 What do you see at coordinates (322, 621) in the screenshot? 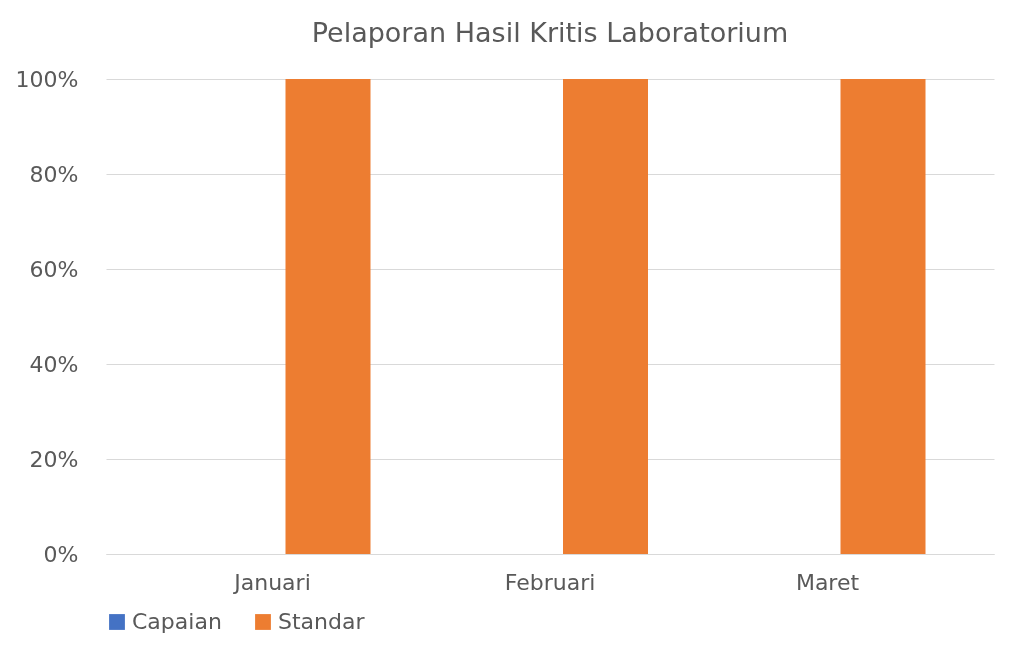
I see `legend-label: Standar` at bounding box center [322, 621].